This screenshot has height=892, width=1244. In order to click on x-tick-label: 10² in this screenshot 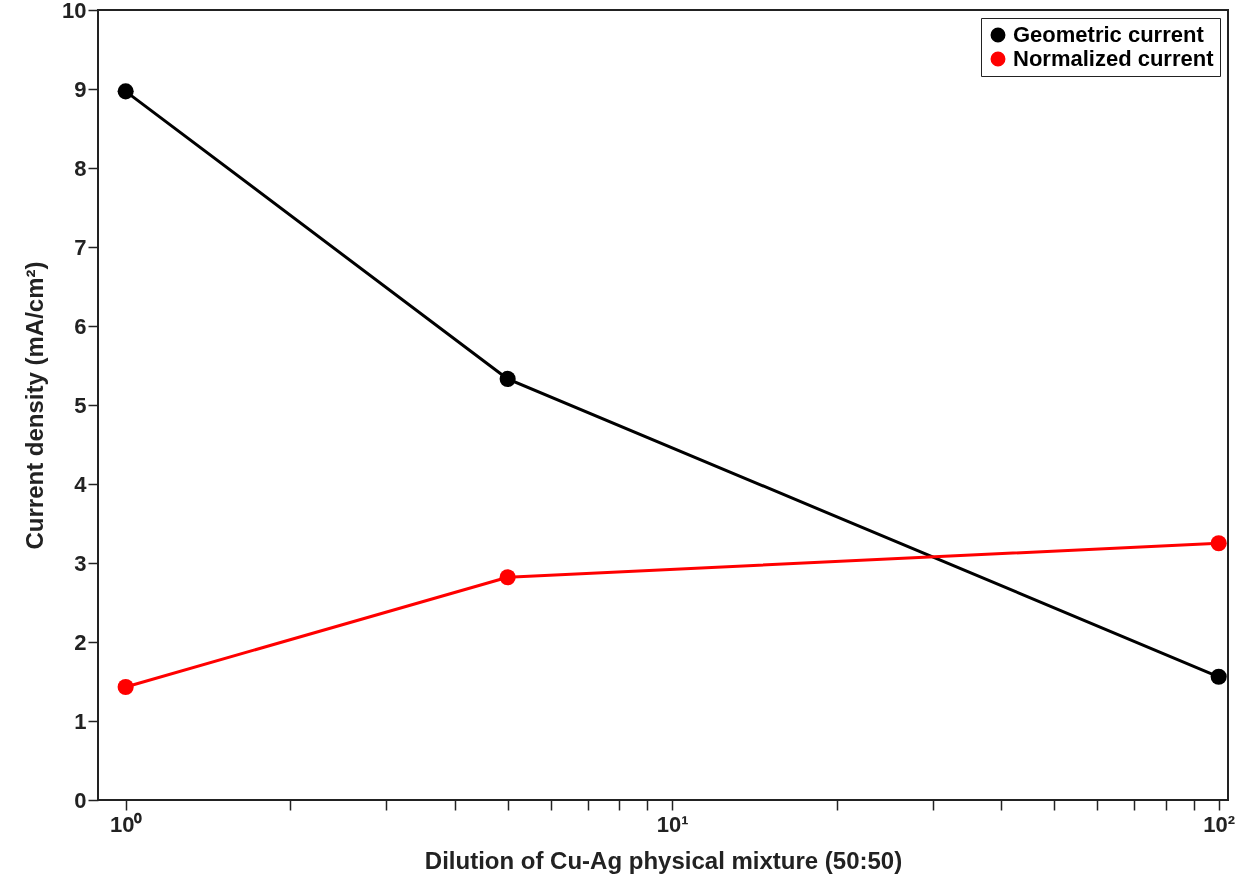, I will do `click(1219, 824)`.